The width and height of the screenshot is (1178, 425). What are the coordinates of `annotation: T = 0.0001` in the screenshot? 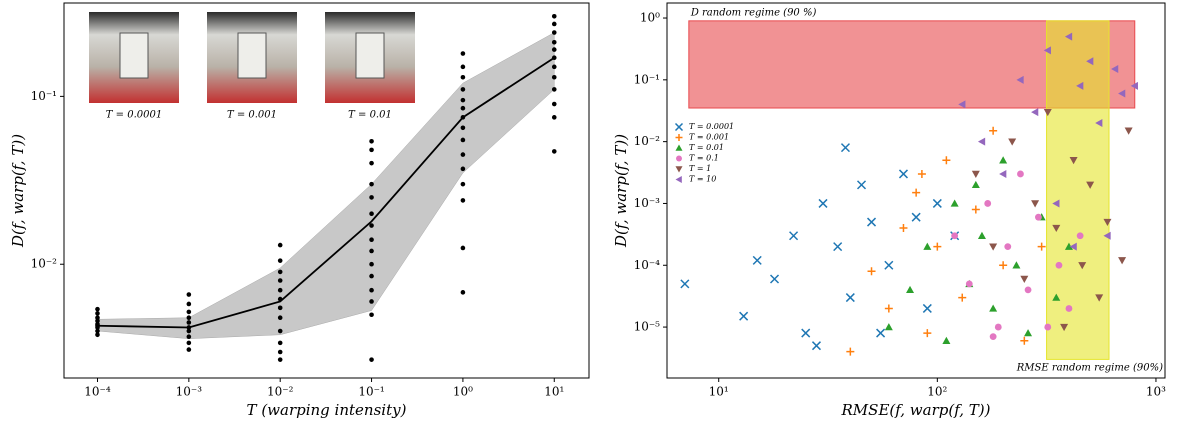 It's located at (134, 115).